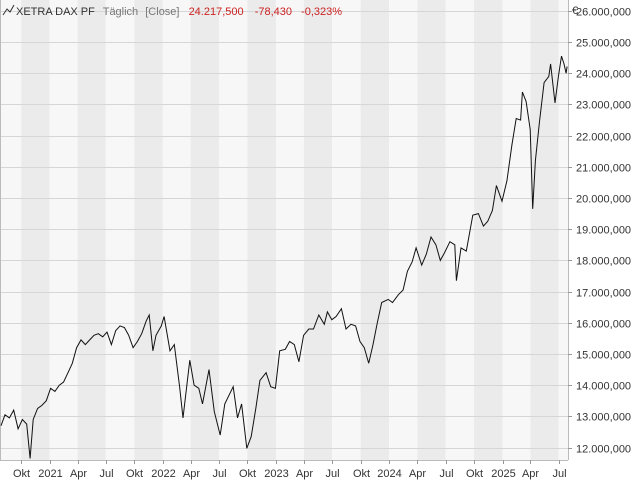 Image resolution: width=640 pixels, height=485 pixels. I want to click on y-tick-label: 24.000,000, so click(603, 75).